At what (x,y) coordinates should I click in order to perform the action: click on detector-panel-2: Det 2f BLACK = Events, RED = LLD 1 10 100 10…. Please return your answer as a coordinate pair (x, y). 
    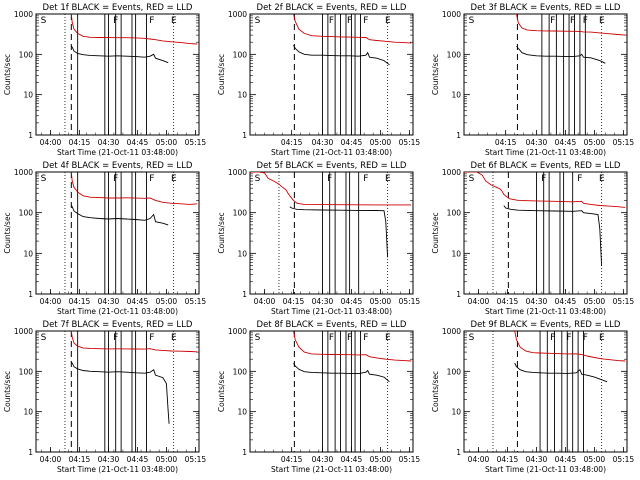
    Looking at the image, I should click on (318, 80).